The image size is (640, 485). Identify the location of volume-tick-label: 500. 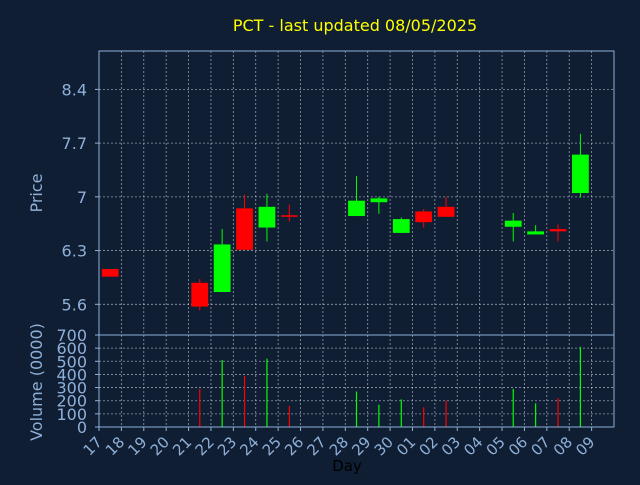
(71, 361).